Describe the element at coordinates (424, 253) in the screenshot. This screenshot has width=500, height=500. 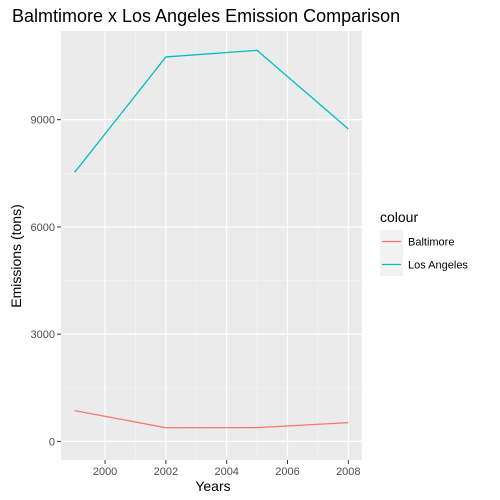
I see `legend-items: Baltimore Los Angeles` at that location.